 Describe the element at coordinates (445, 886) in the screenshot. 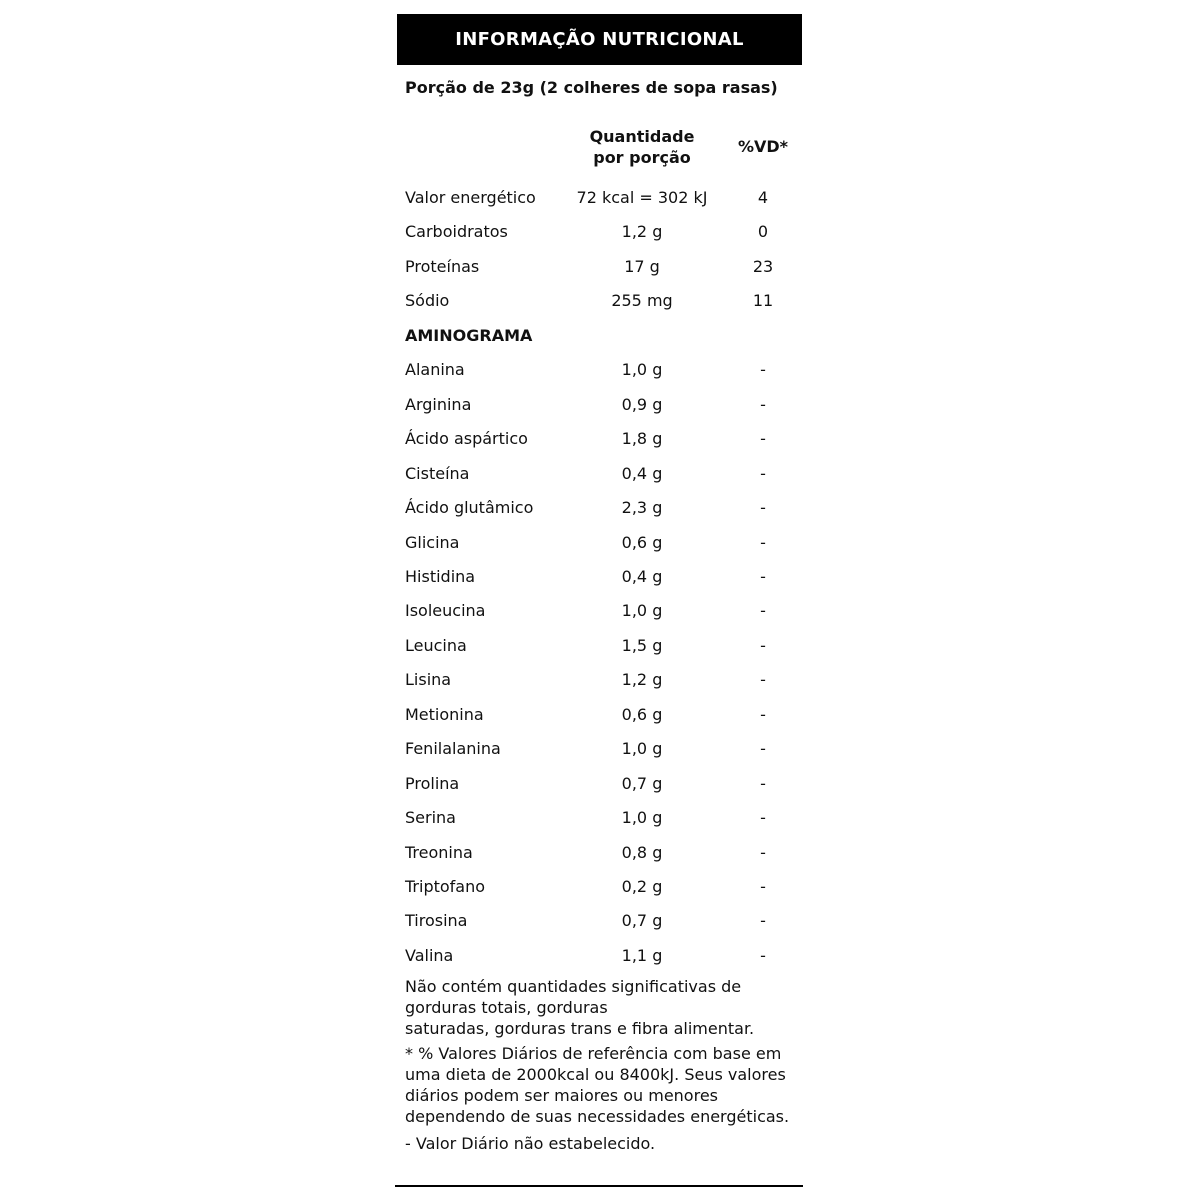

I see `nutrient-name: Triptofano` at that location.